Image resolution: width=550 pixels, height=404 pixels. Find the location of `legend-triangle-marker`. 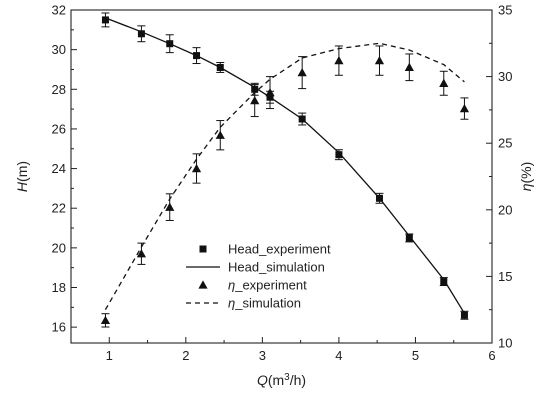

legend-triangle-marker is located at coordinates (203, 284).